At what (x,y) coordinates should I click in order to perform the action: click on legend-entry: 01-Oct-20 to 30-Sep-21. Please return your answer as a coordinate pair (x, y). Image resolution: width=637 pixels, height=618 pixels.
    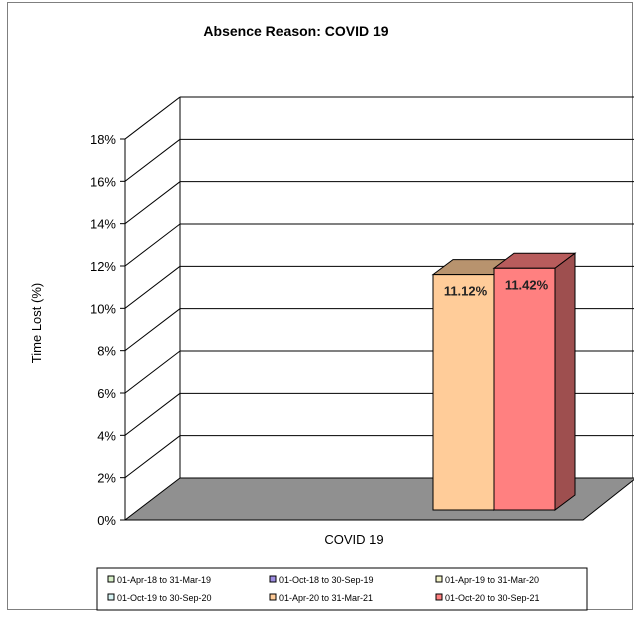
    Looking at the image, I should click on (492, 598).